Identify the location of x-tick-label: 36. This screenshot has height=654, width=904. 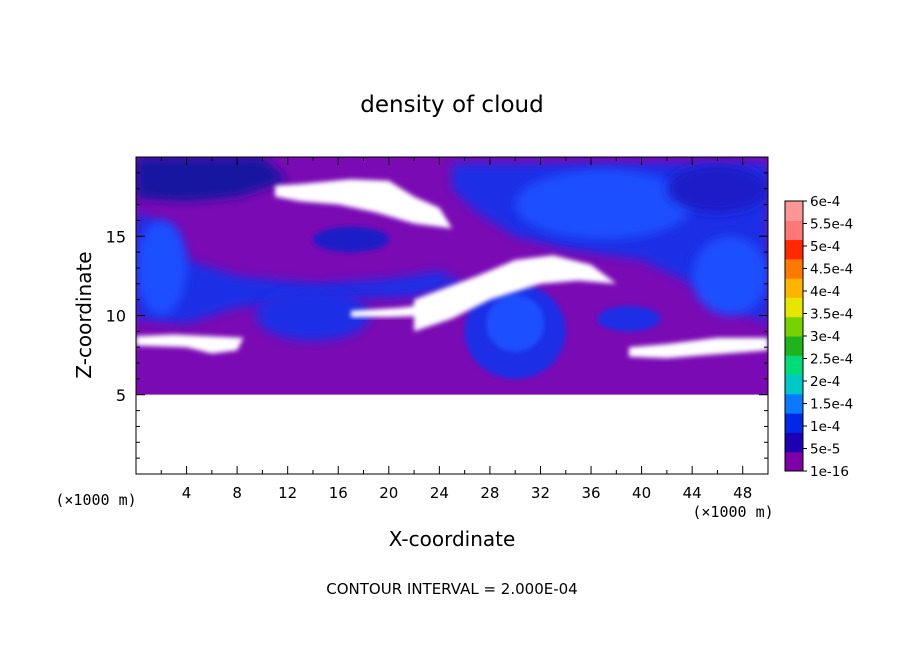
(590, 493).